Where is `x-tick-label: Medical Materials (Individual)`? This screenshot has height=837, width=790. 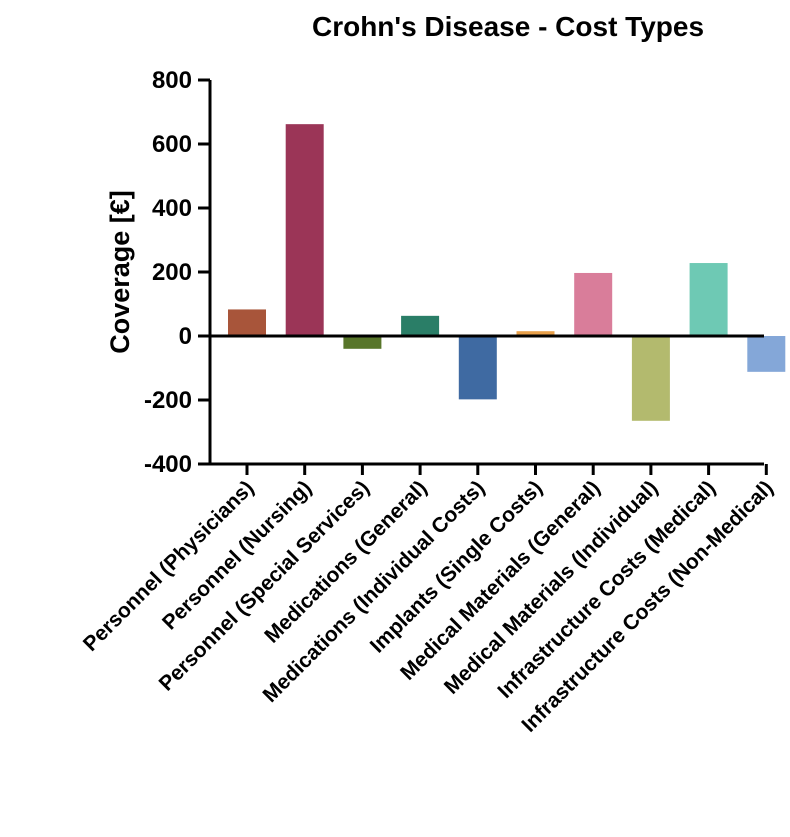 x-tick-label: Medical Materials (Individual) is located at coordinates (551, 587).